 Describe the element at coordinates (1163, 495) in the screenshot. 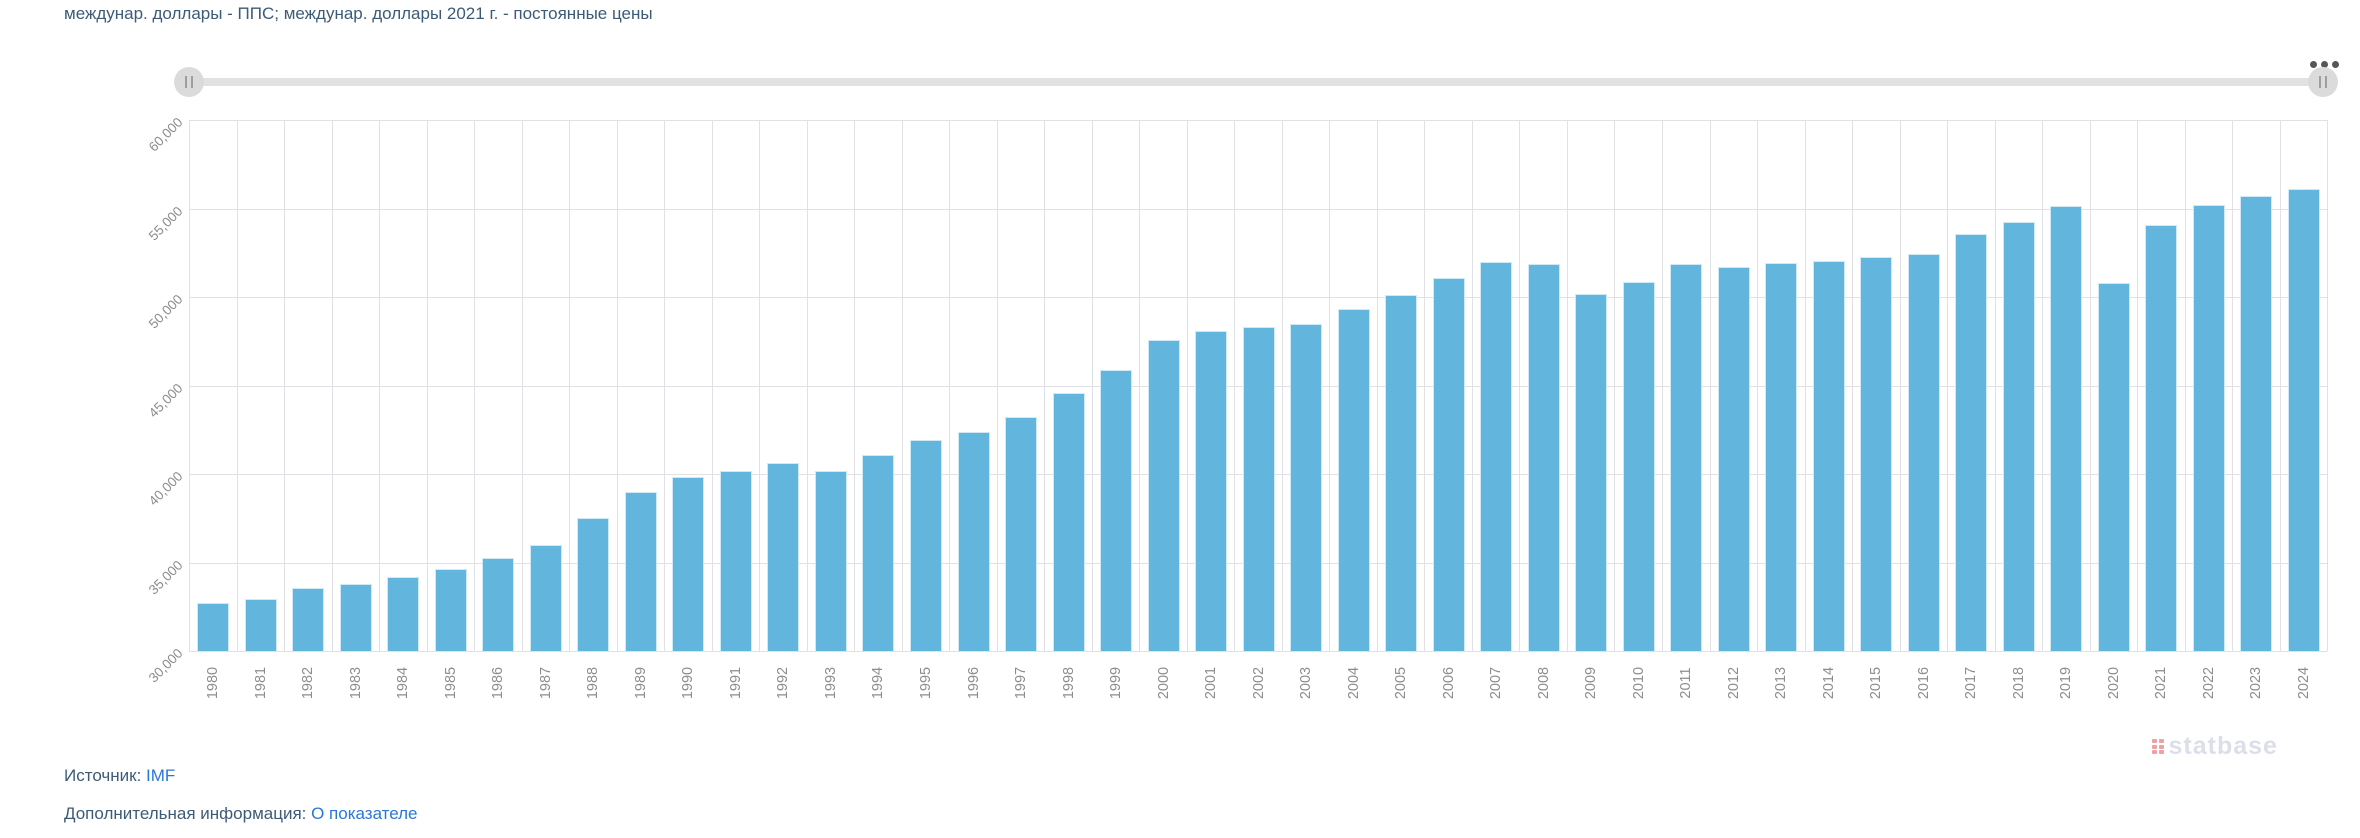

I see `bar-2000` at that location.